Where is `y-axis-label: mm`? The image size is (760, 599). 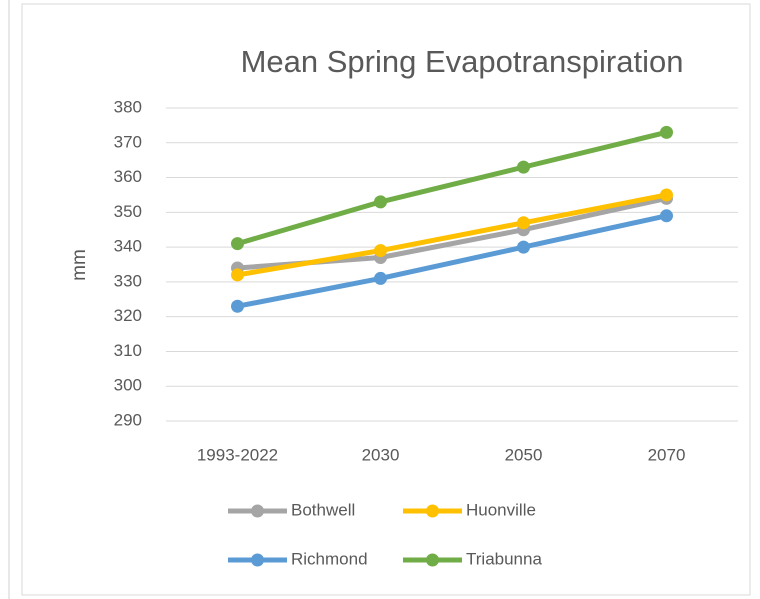 y-axis-label: mm is located at coordinates (79, 265).